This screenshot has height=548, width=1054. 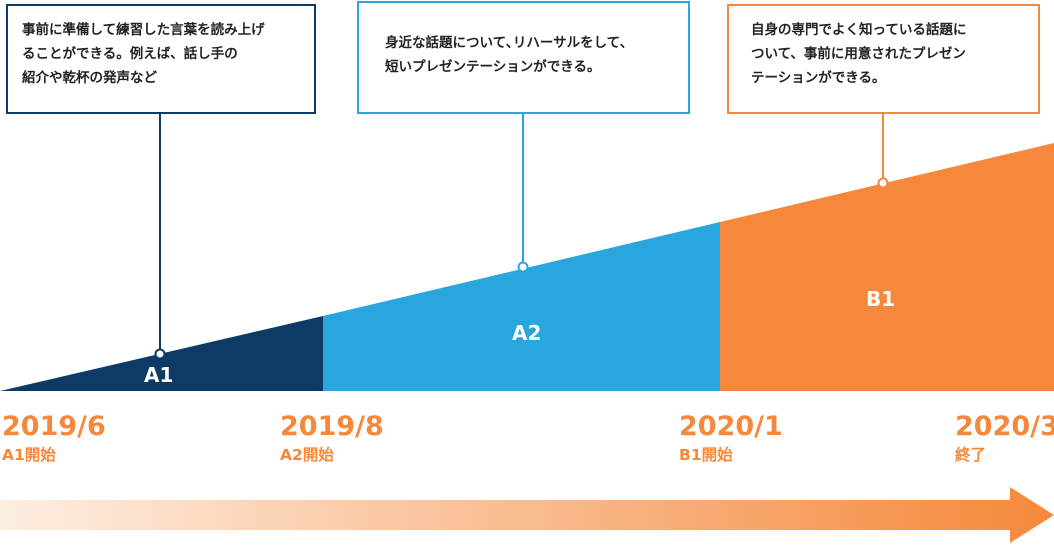 I want to click on milestone-caption: A1開始, so click(x=29, y=455).